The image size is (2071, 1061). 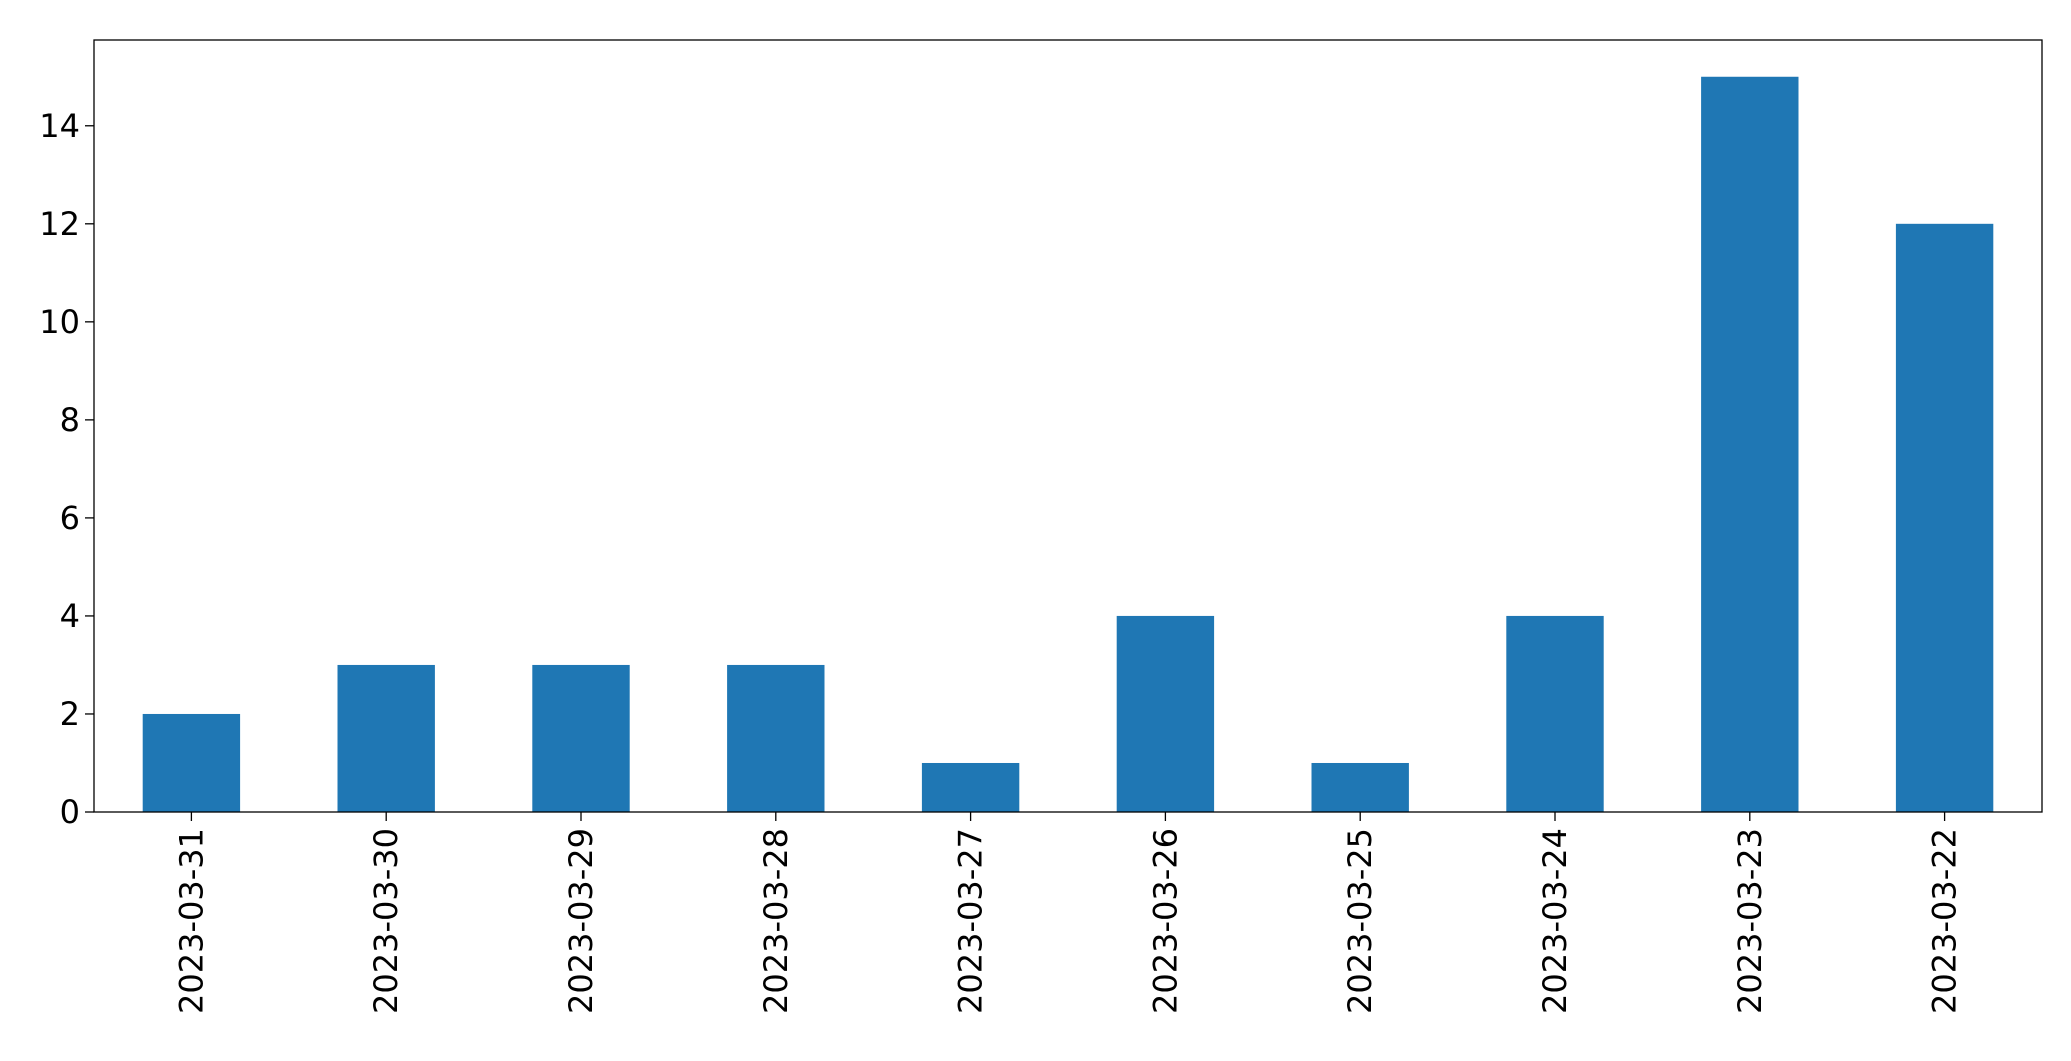 What do you see at coordinates (776, 921) in the screenshot?
I see `x-tick-label: 2023-03-28` at bounding box center [776, 921].